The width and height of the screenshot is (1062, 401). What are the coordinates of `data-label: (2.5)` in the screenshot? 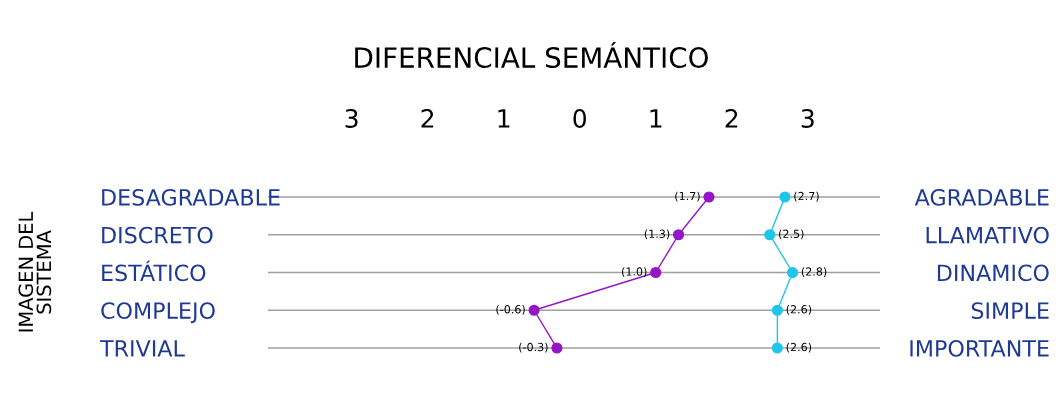 It's located at (791, 234).